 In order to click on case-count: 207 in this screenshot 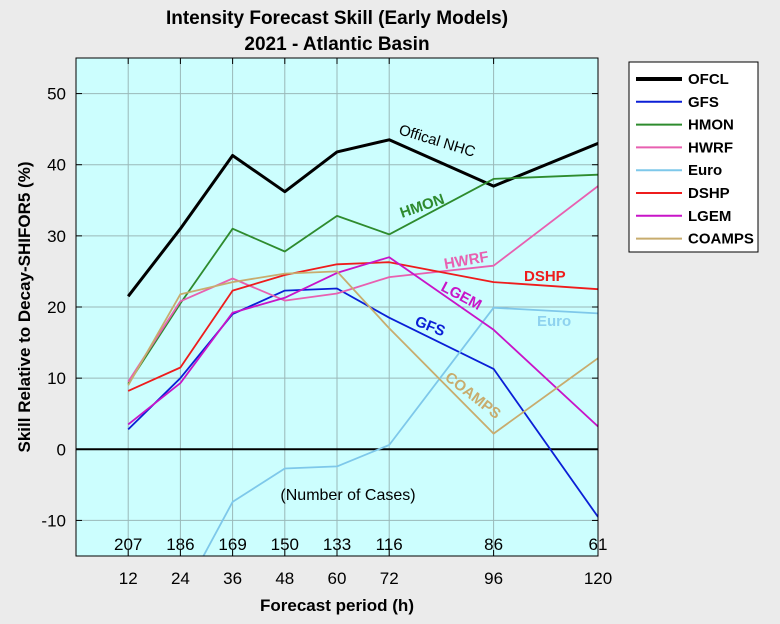, I will do `click(128, 544)`.